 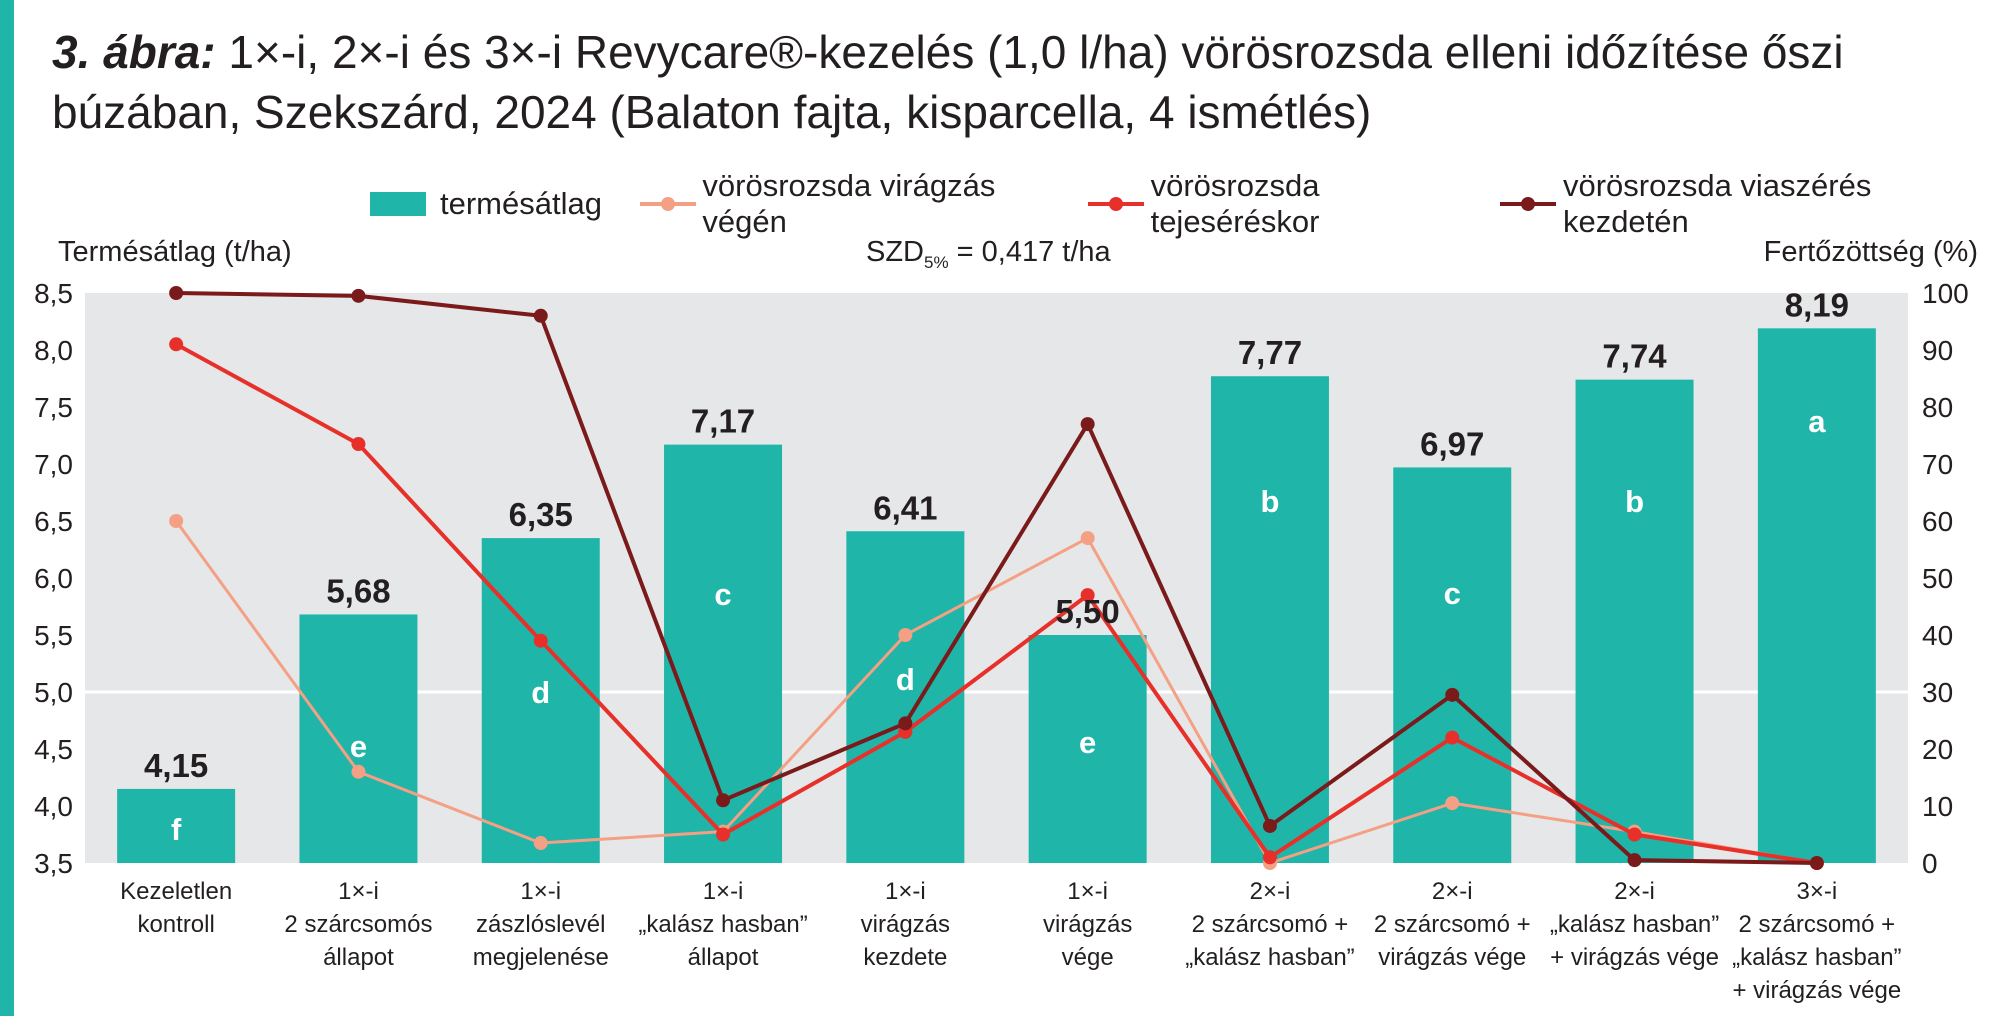 I want to click on legend-label: termésátlag, so click(x=521, y=203).